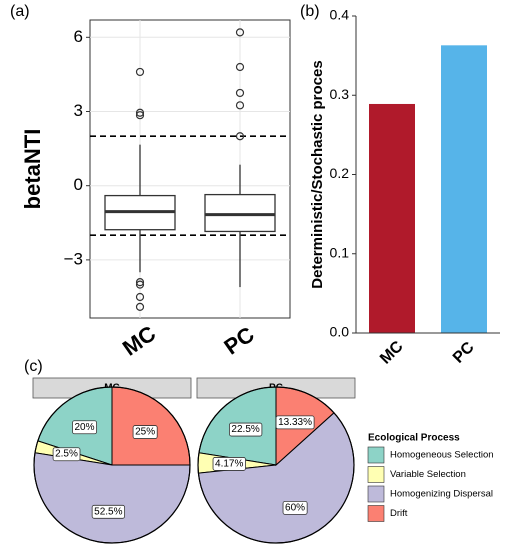  Describe the element at coordinates (340, 173) in the screenshot. I see `y-tick-label: 0.2` at that location.